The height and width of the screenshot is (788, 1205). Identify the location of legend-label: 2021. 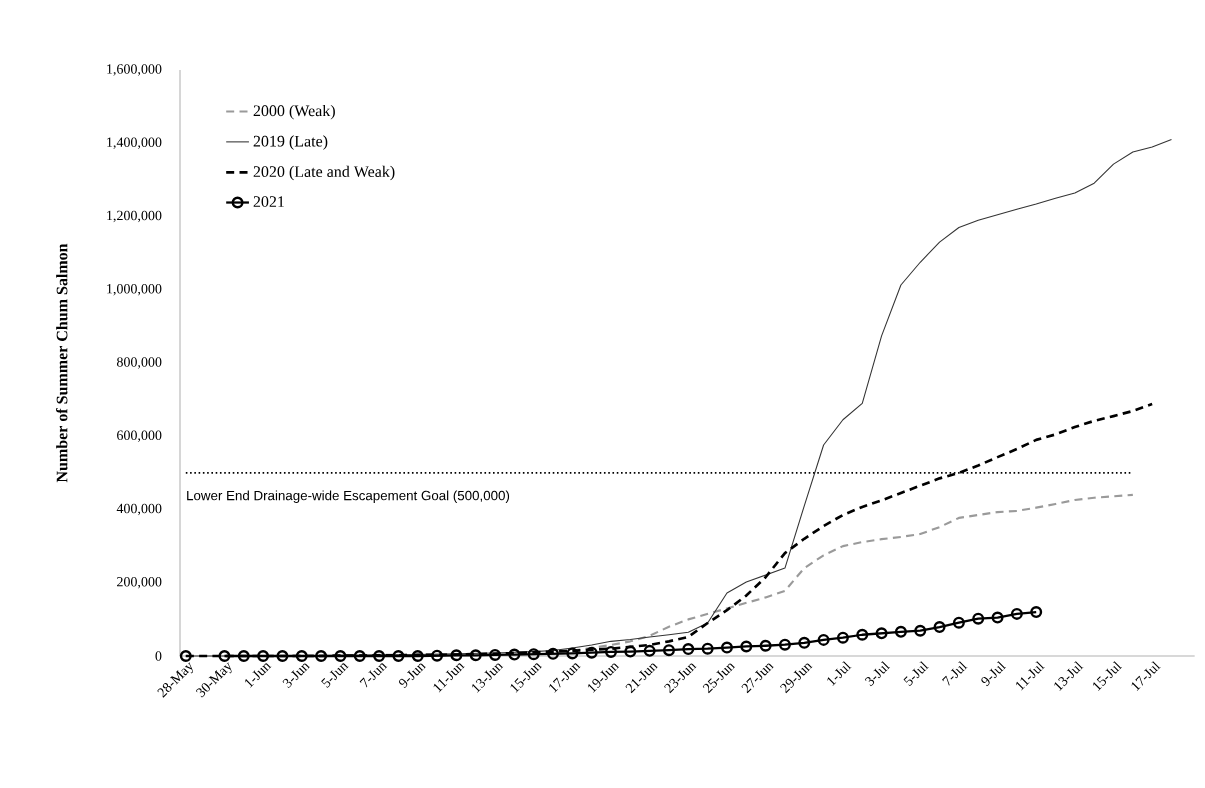
(268, 201).